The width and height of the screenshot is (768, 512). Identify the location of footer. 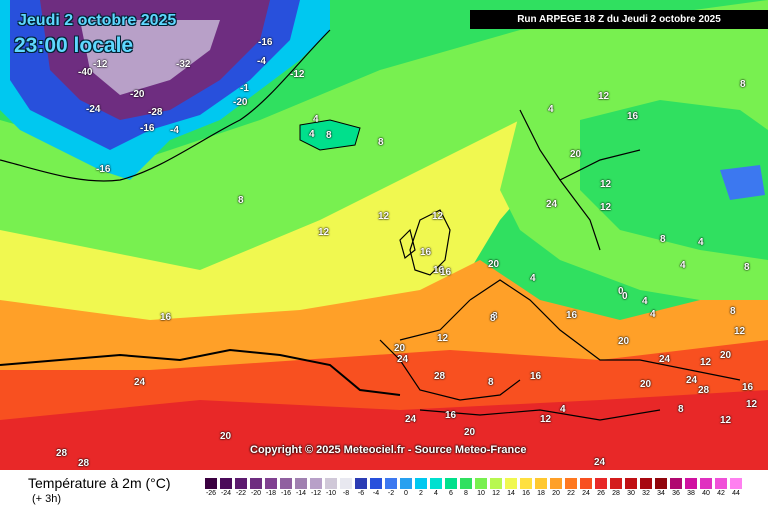
(384, 491).